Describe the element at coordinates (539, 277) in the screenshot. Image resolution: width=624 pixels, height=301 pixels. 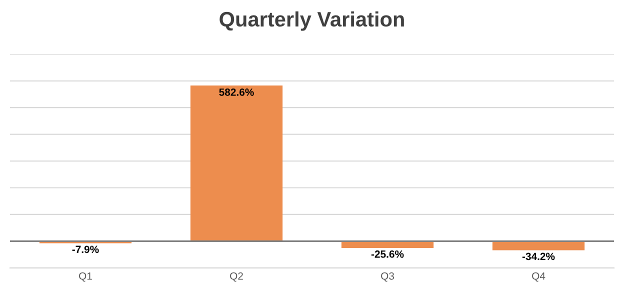
I see `x-tick-label: Q4` at that location.